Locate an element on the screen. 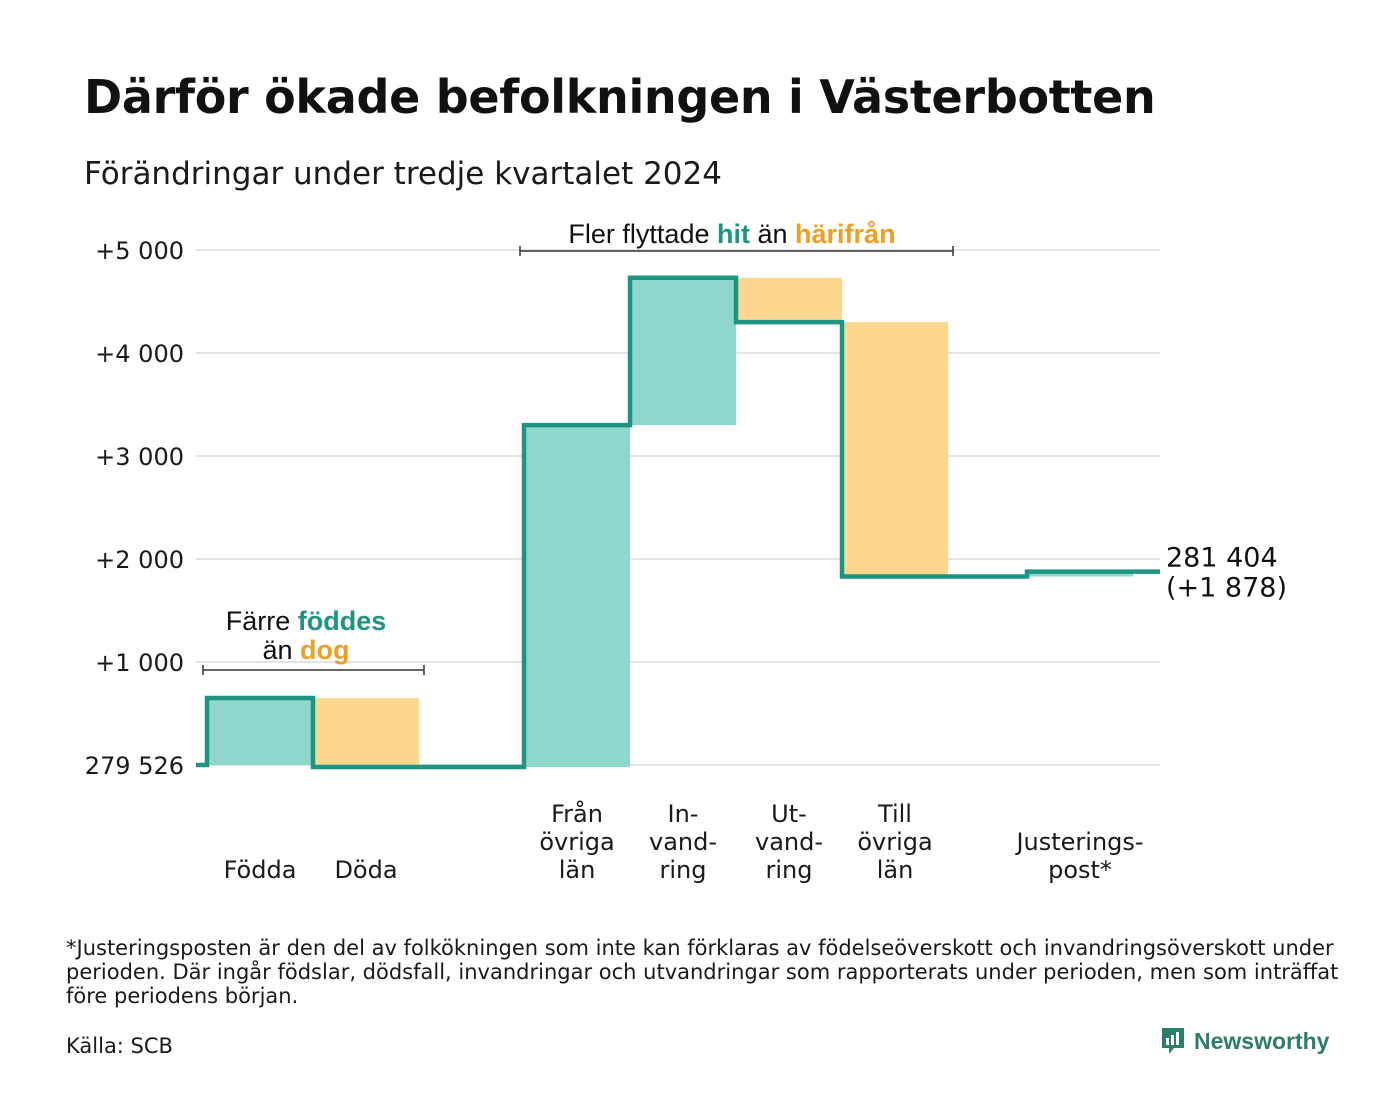 Image resolution: width=1400 pixels, height=1120 pixels. bar-doda is located at coordinates (366, 733).